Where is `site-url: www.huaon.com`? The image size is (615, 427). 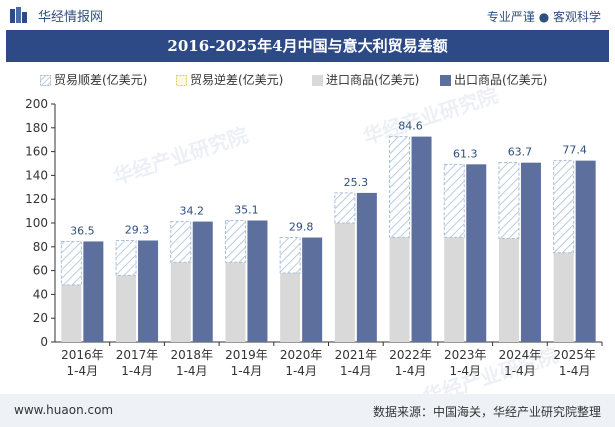
site-url: www.huaon.com is located at coordinates (64, 410).